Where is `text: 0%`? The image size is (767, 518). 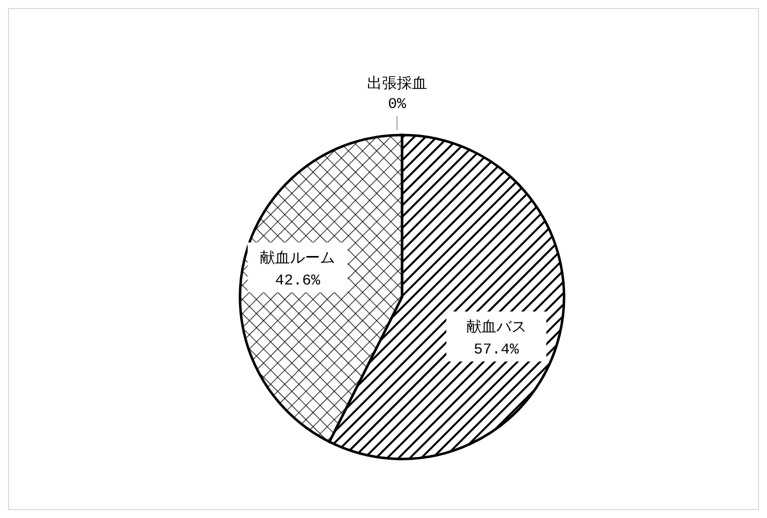
text: 0% is located at coordinates (397, 104).